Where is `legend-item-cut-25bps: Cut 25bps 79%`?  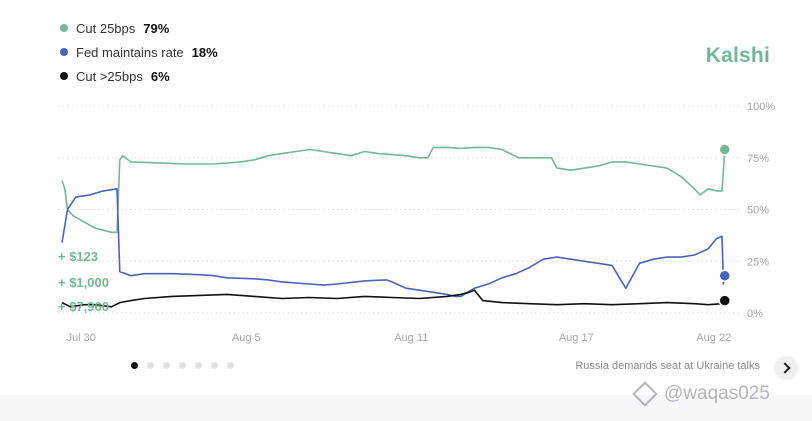 legend-item-cut-25bps: Cut 25bps 79% is located at coordinates (139, 28).